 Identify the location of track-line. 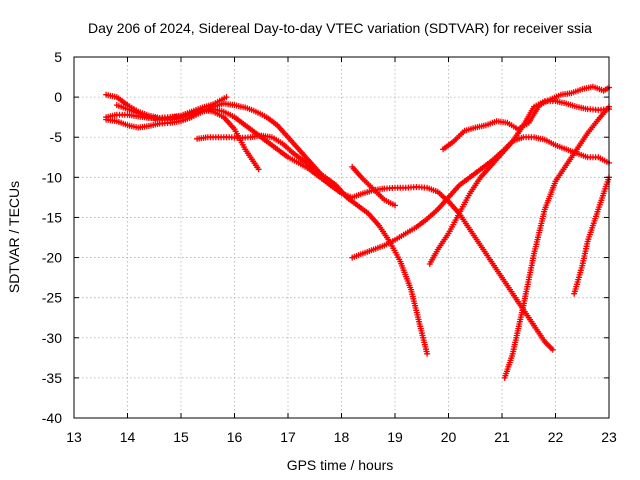
(519, 183).